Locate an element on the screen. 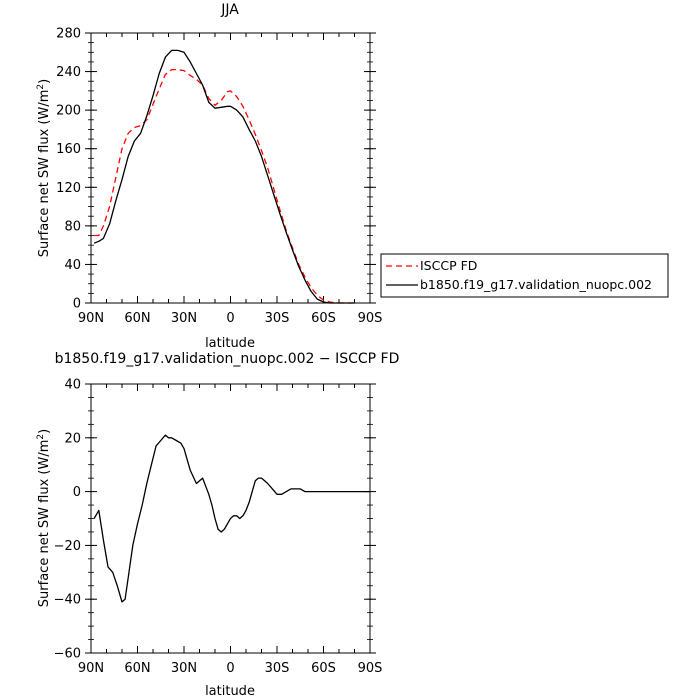  chart-bottom-ylabel-end: ) is located at coordinates (44, 431).